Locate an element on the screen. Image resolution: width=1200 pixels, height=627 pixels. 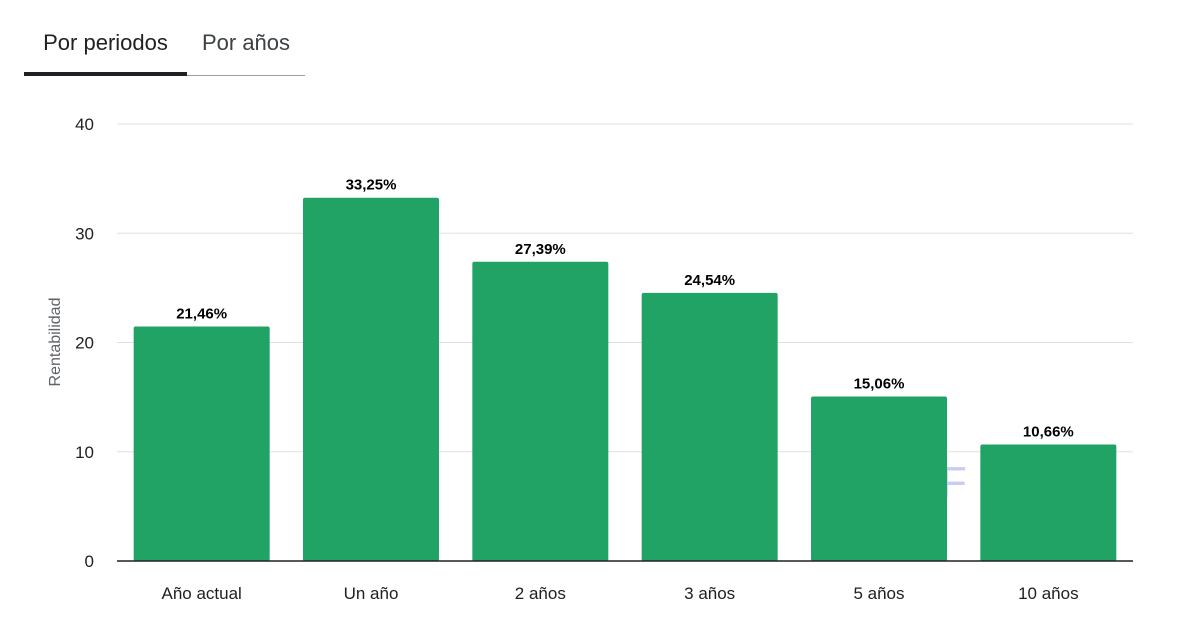
data-label: 24,54% is located at coordinates (709, 280).